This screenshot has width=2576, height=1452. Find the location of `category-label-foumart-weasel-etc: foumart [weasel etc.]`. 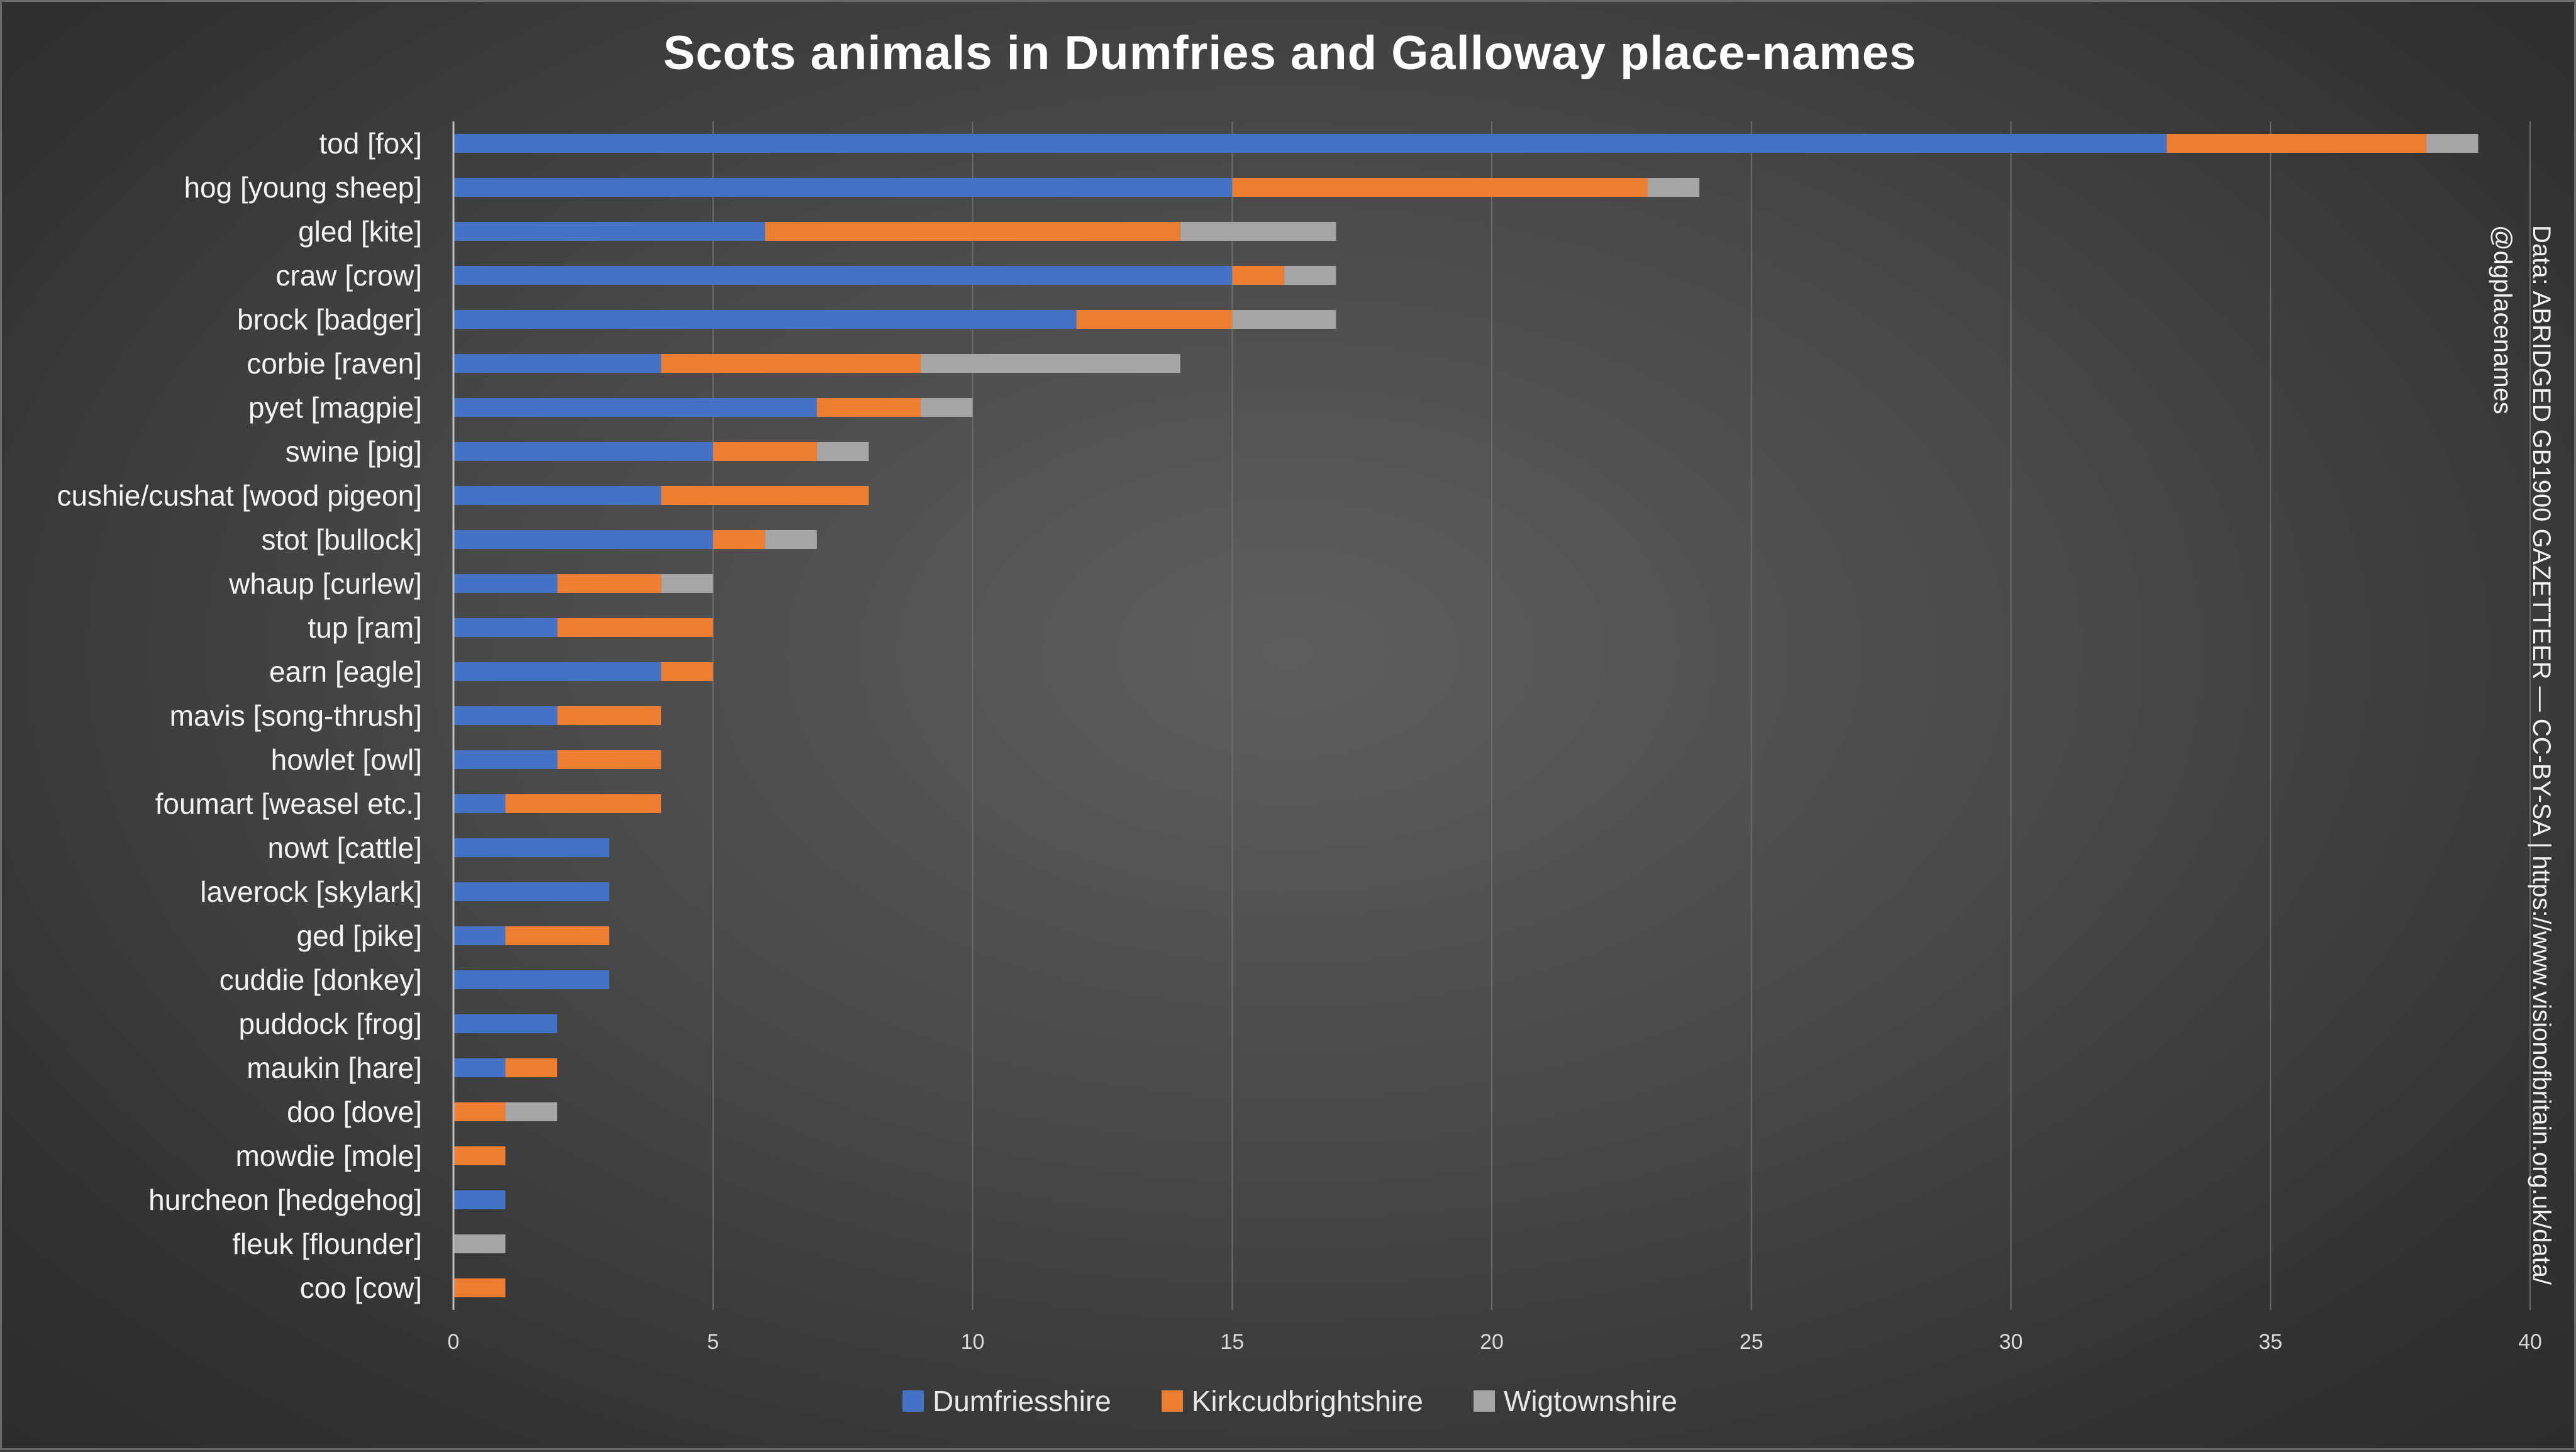

category-label-foumart-weasel-etc: foumart [weasel etc.] is located at coordinates (288, 804).